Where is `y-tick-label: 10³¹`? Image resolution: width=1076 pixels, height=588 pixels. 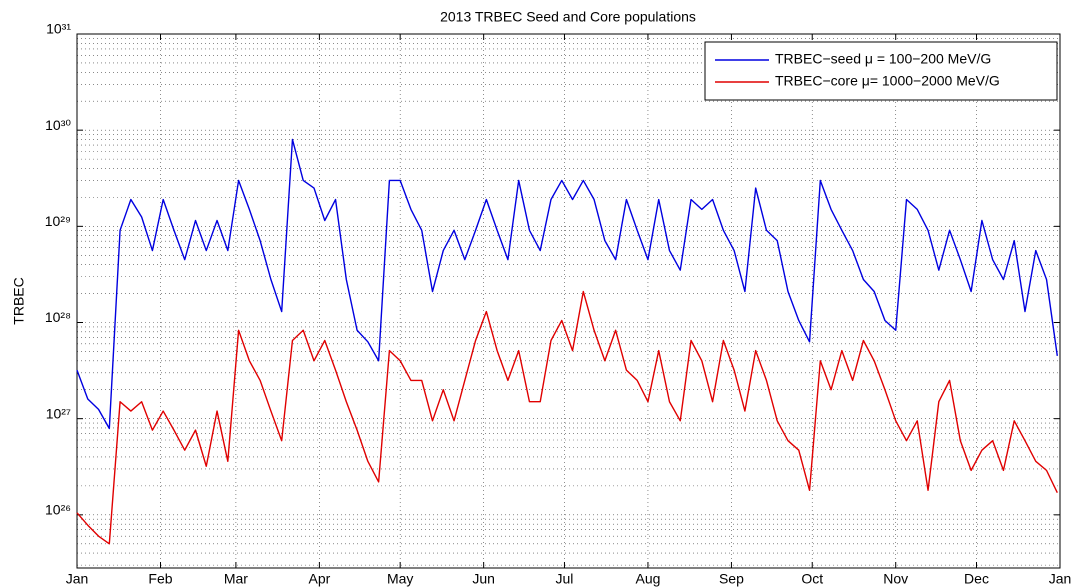
y-tick-label: 10³¹ is located at coordinates (58, 29).